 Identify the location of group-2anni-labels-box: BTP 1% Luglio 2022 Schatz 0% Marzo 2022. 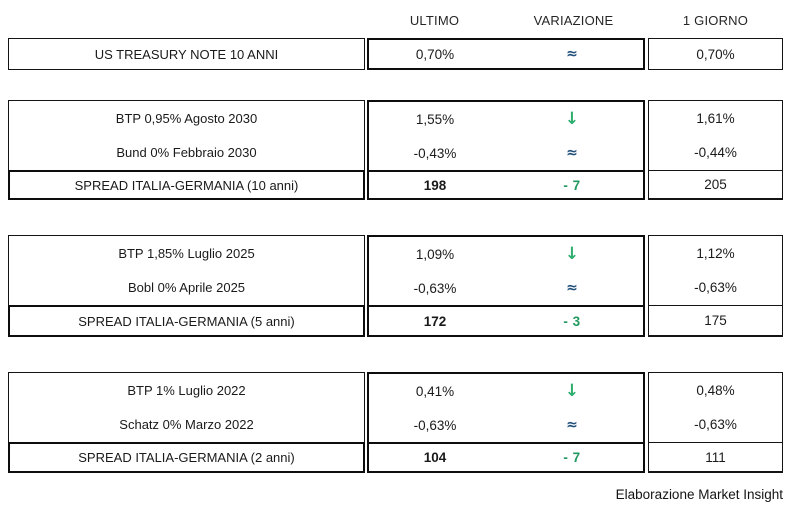
(186, 407).